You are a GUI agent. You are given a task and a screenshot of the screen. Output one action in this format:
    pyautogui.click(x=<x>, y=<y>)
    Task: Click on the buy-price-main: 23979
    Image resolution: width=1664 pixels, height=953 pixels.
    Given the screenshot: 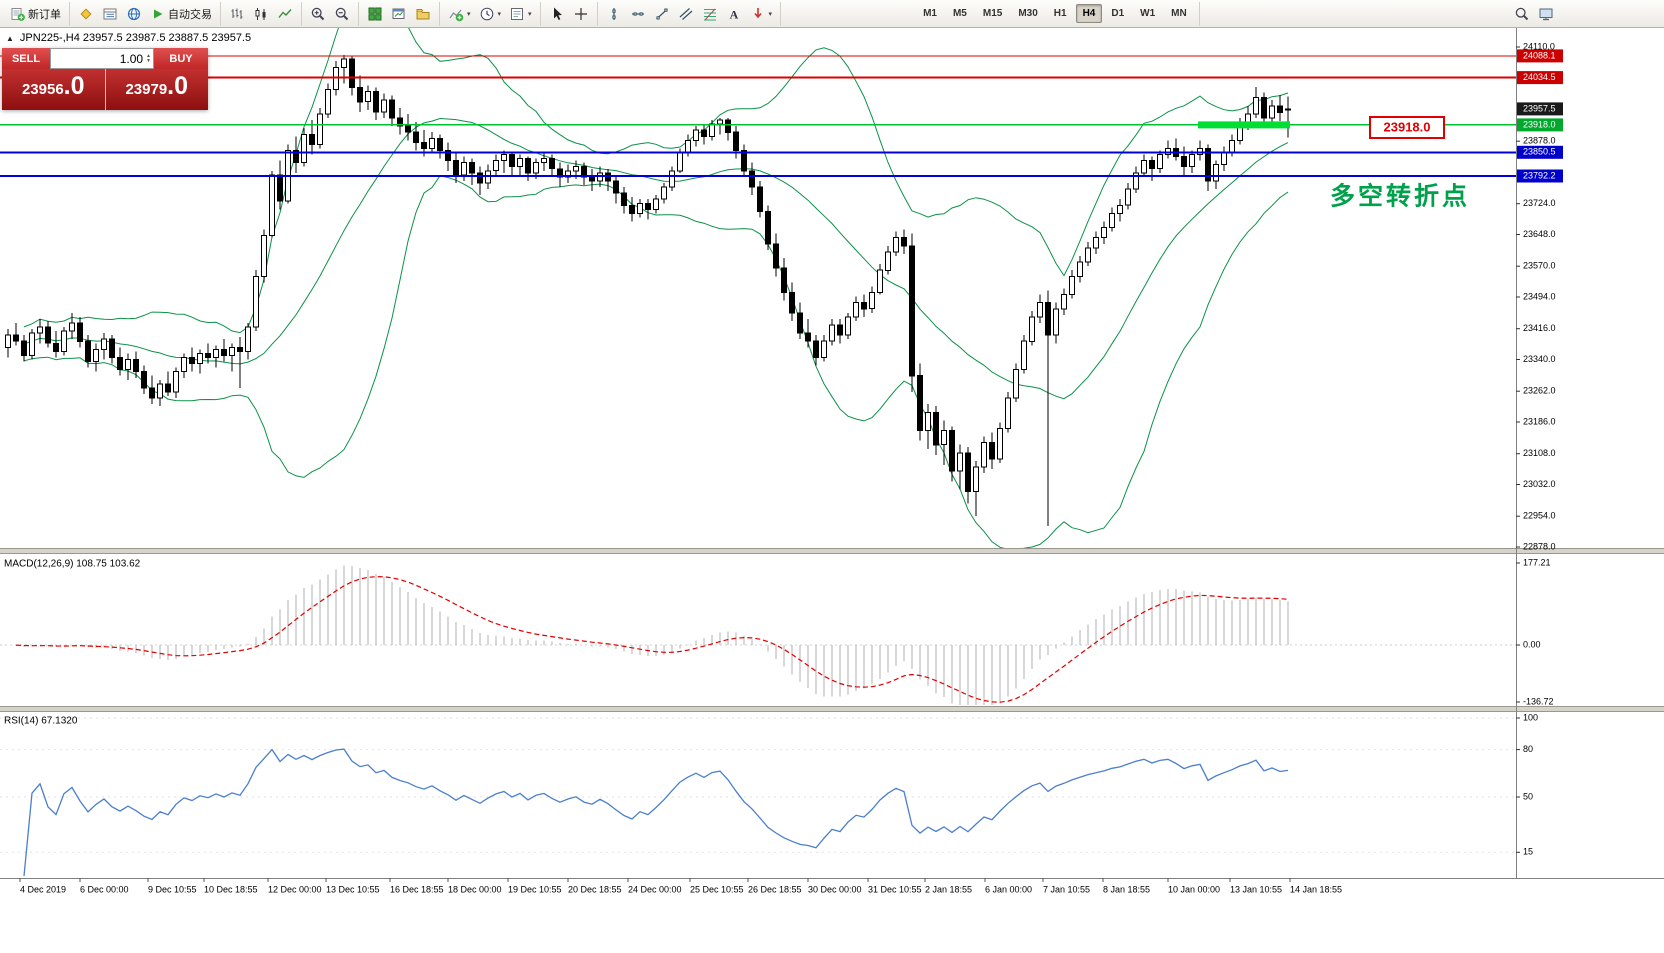 What is the action you would take?
    pyautogui.click(x=146, y=89)
    